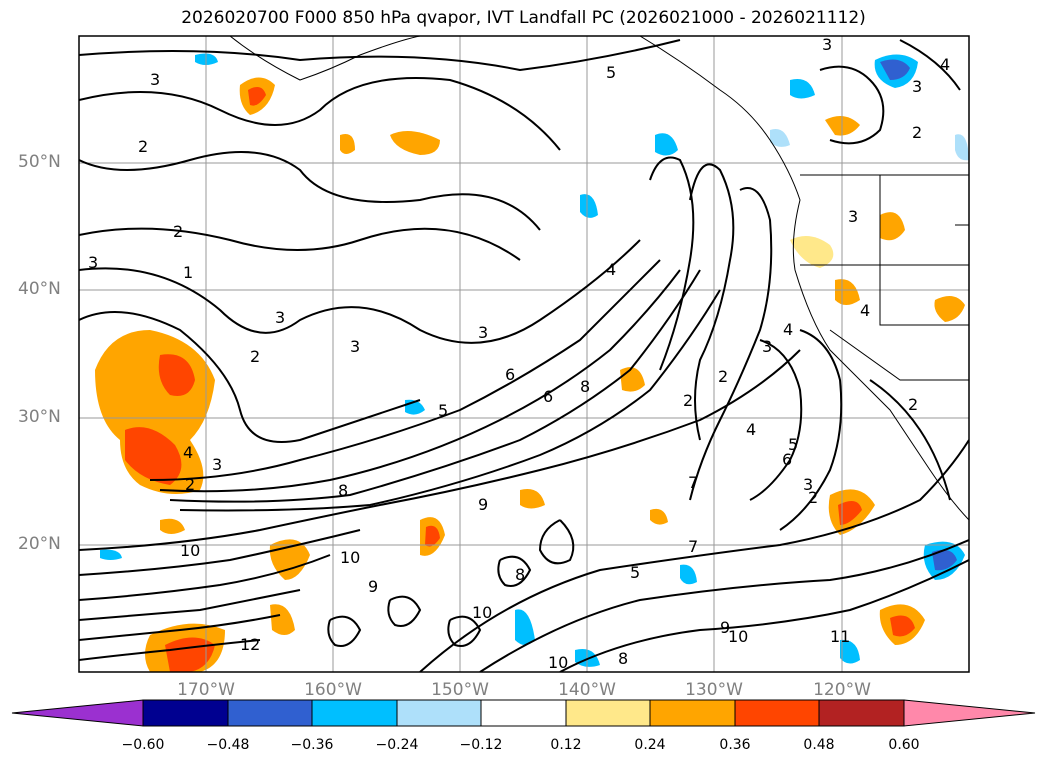 This screenshot has height=765, width=1047. I want to click on lon-label-140w: 140°W, so click(587, 690).